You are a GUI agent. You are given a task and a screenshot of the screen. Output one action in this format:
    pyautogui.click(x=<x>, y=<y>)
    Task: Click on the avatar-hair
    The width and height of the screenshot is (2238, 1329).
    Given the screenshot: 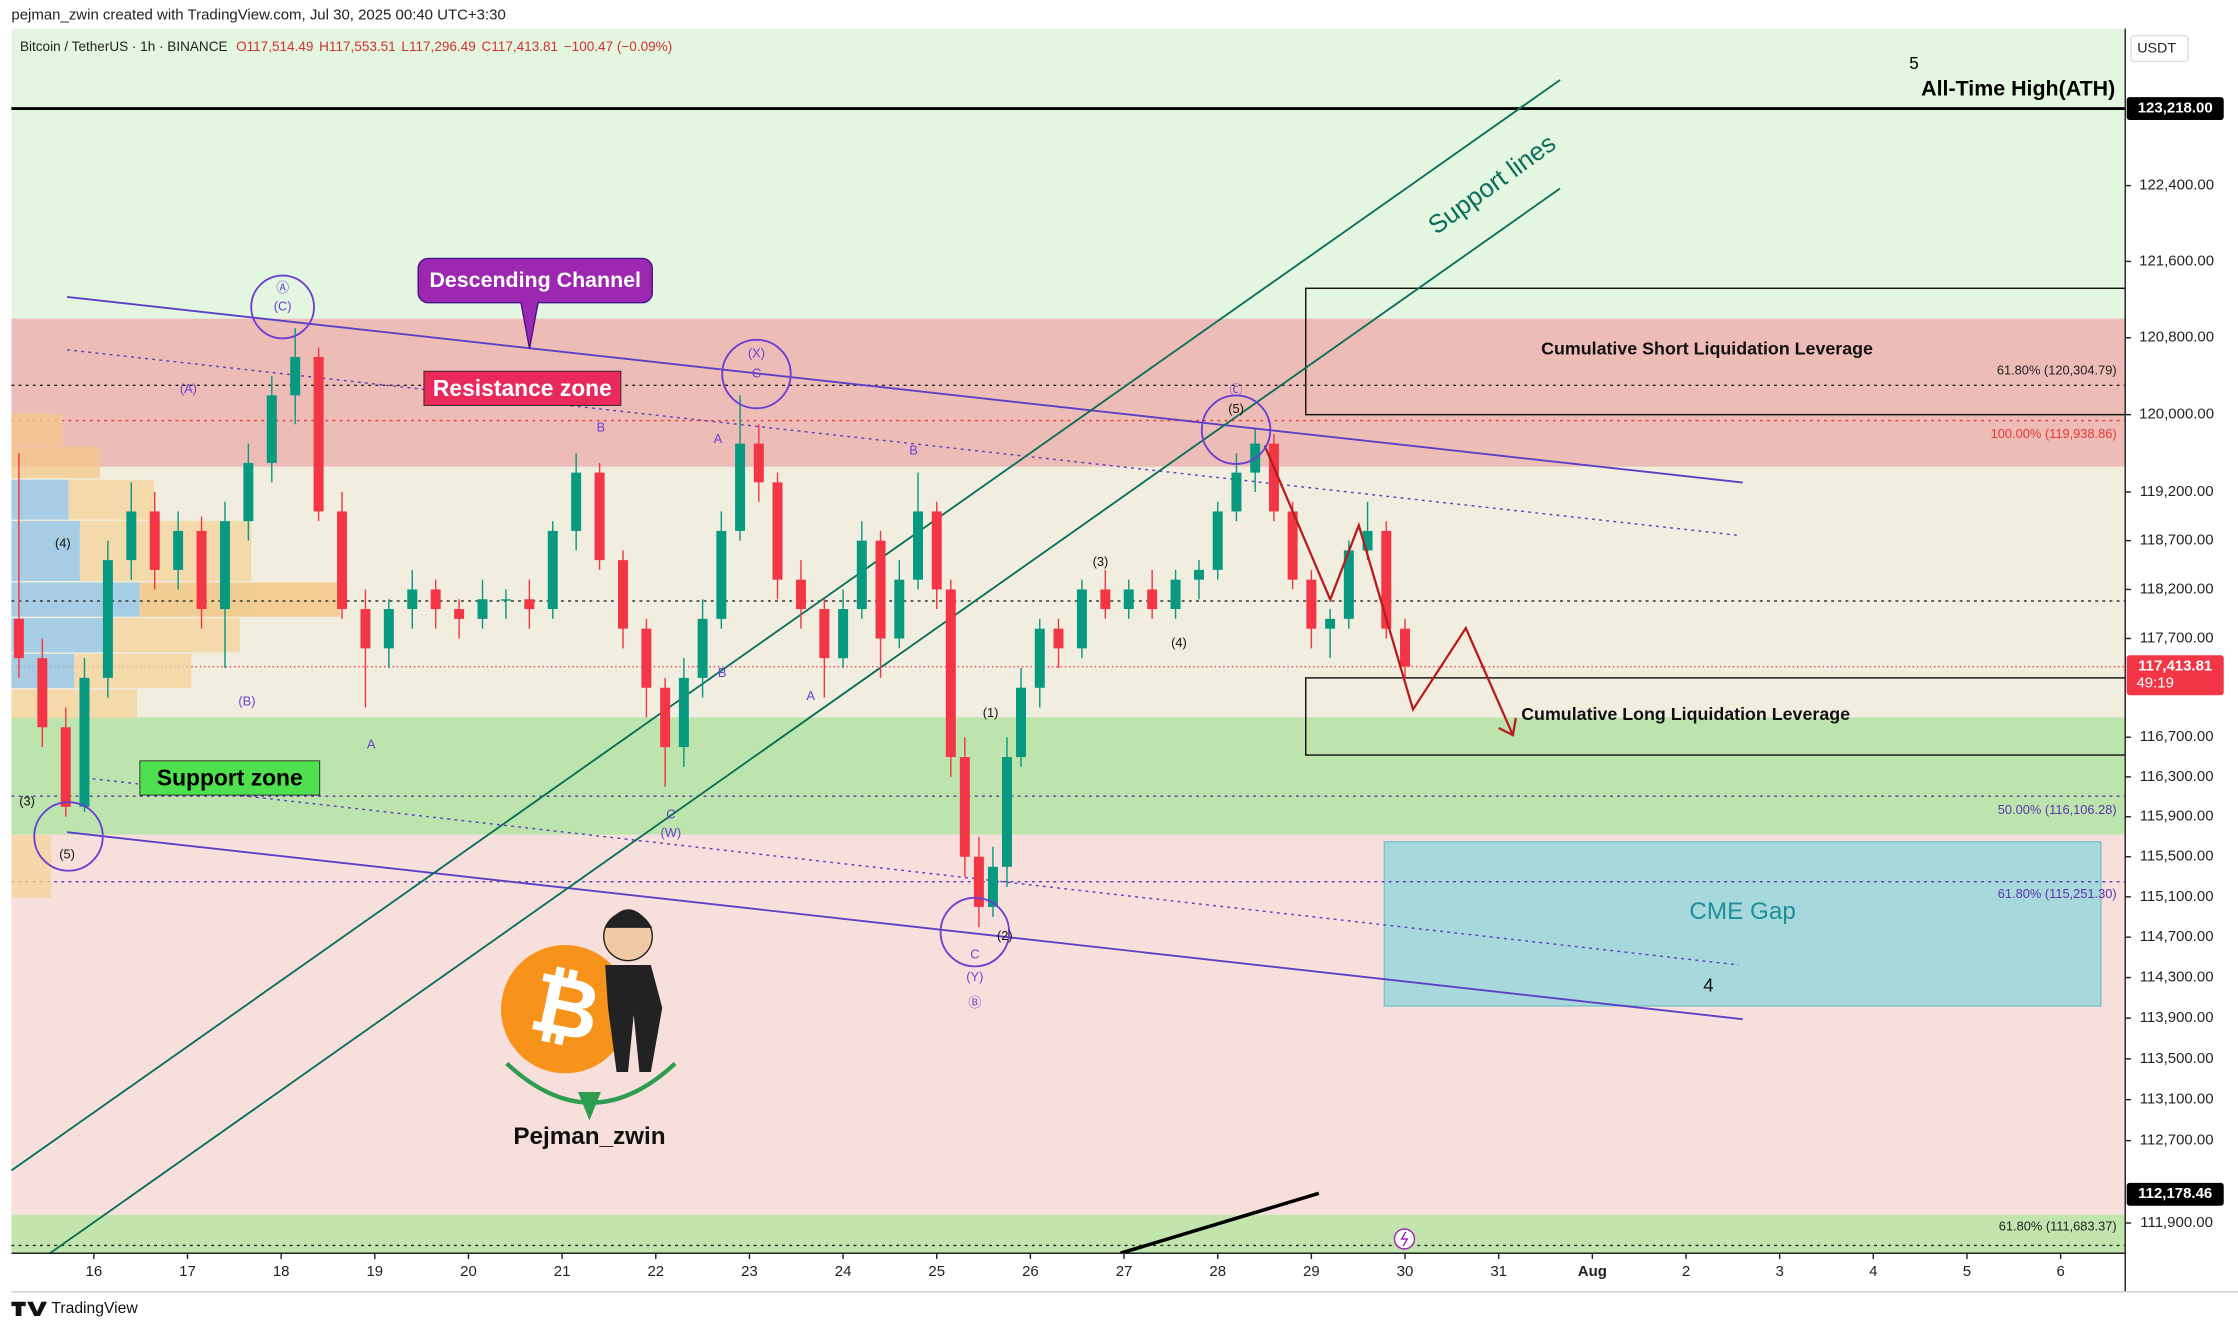 What is the action you would take?
    pyautogui.click(x=629, y=918)
    